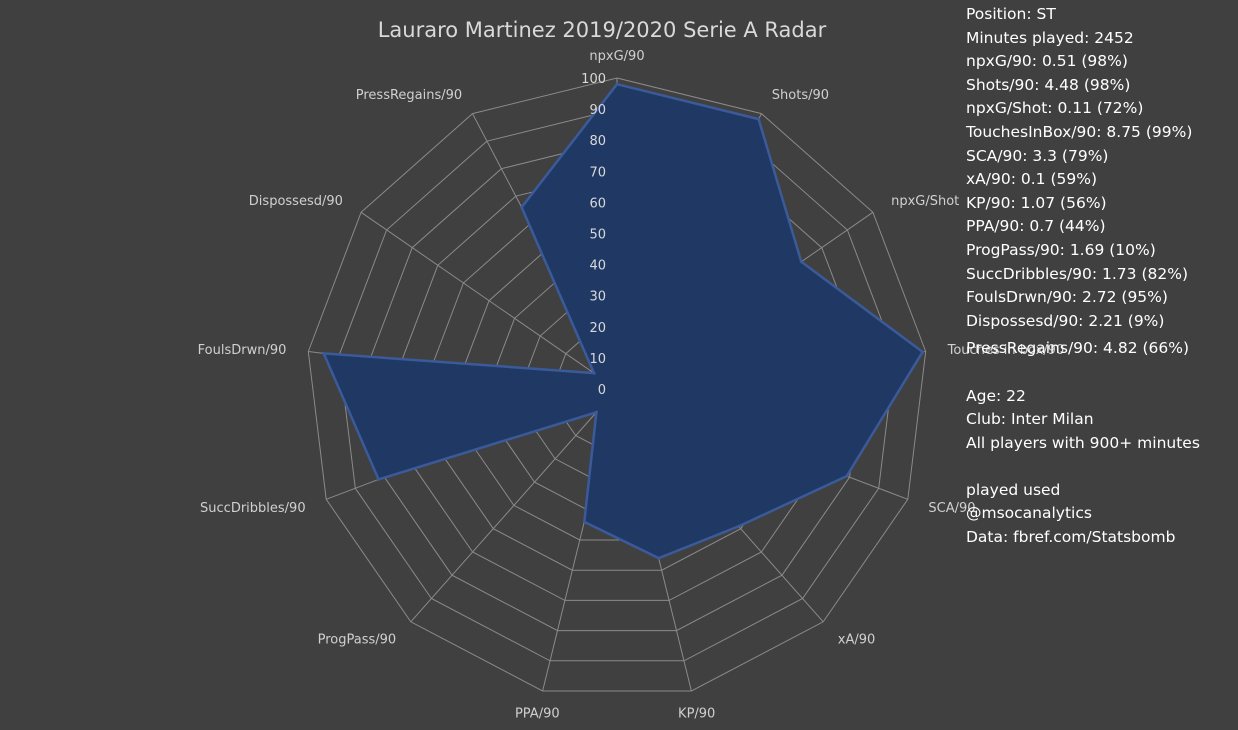 This screenshot has height=730, width=1238. What do you see at coordinates (602, 390) in the screenshot?
I see `tick-label: 0` at bounding box center [602, 390].